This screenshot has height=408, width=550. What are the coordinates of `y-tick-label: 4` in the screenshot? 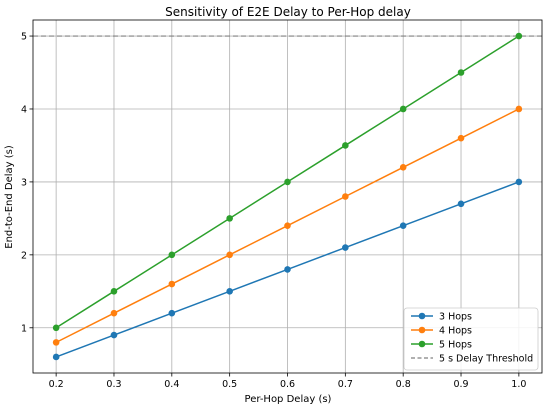 It's located at (24, 109).